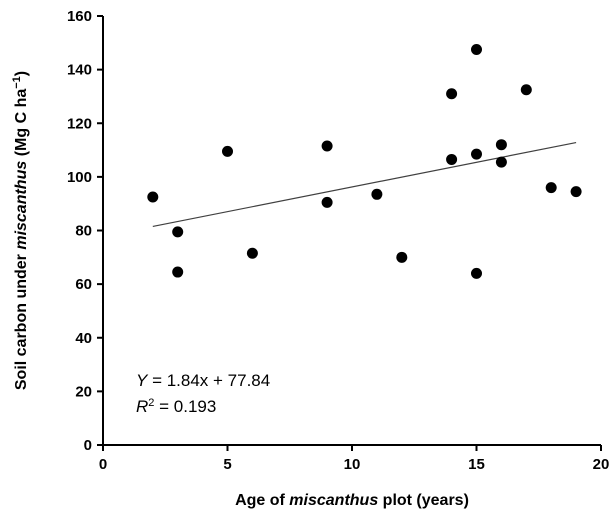  I want to click on x-tick-label: 5, so click(227, 464).